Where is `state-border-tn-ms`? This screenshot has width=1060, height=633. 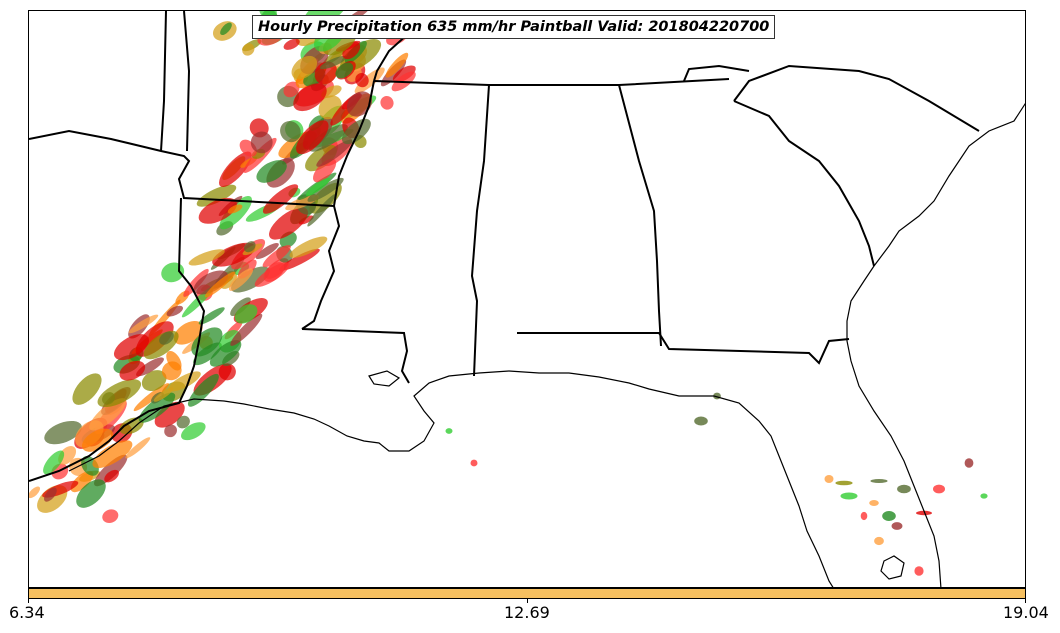 state-border-tn-ms is located at coordinates (551, 82).